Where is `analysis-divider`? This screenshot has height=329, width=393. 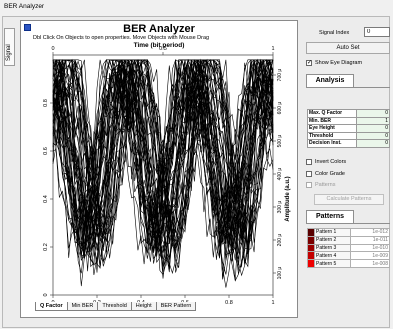 analysis-divider is located at coordinates (348, 87).